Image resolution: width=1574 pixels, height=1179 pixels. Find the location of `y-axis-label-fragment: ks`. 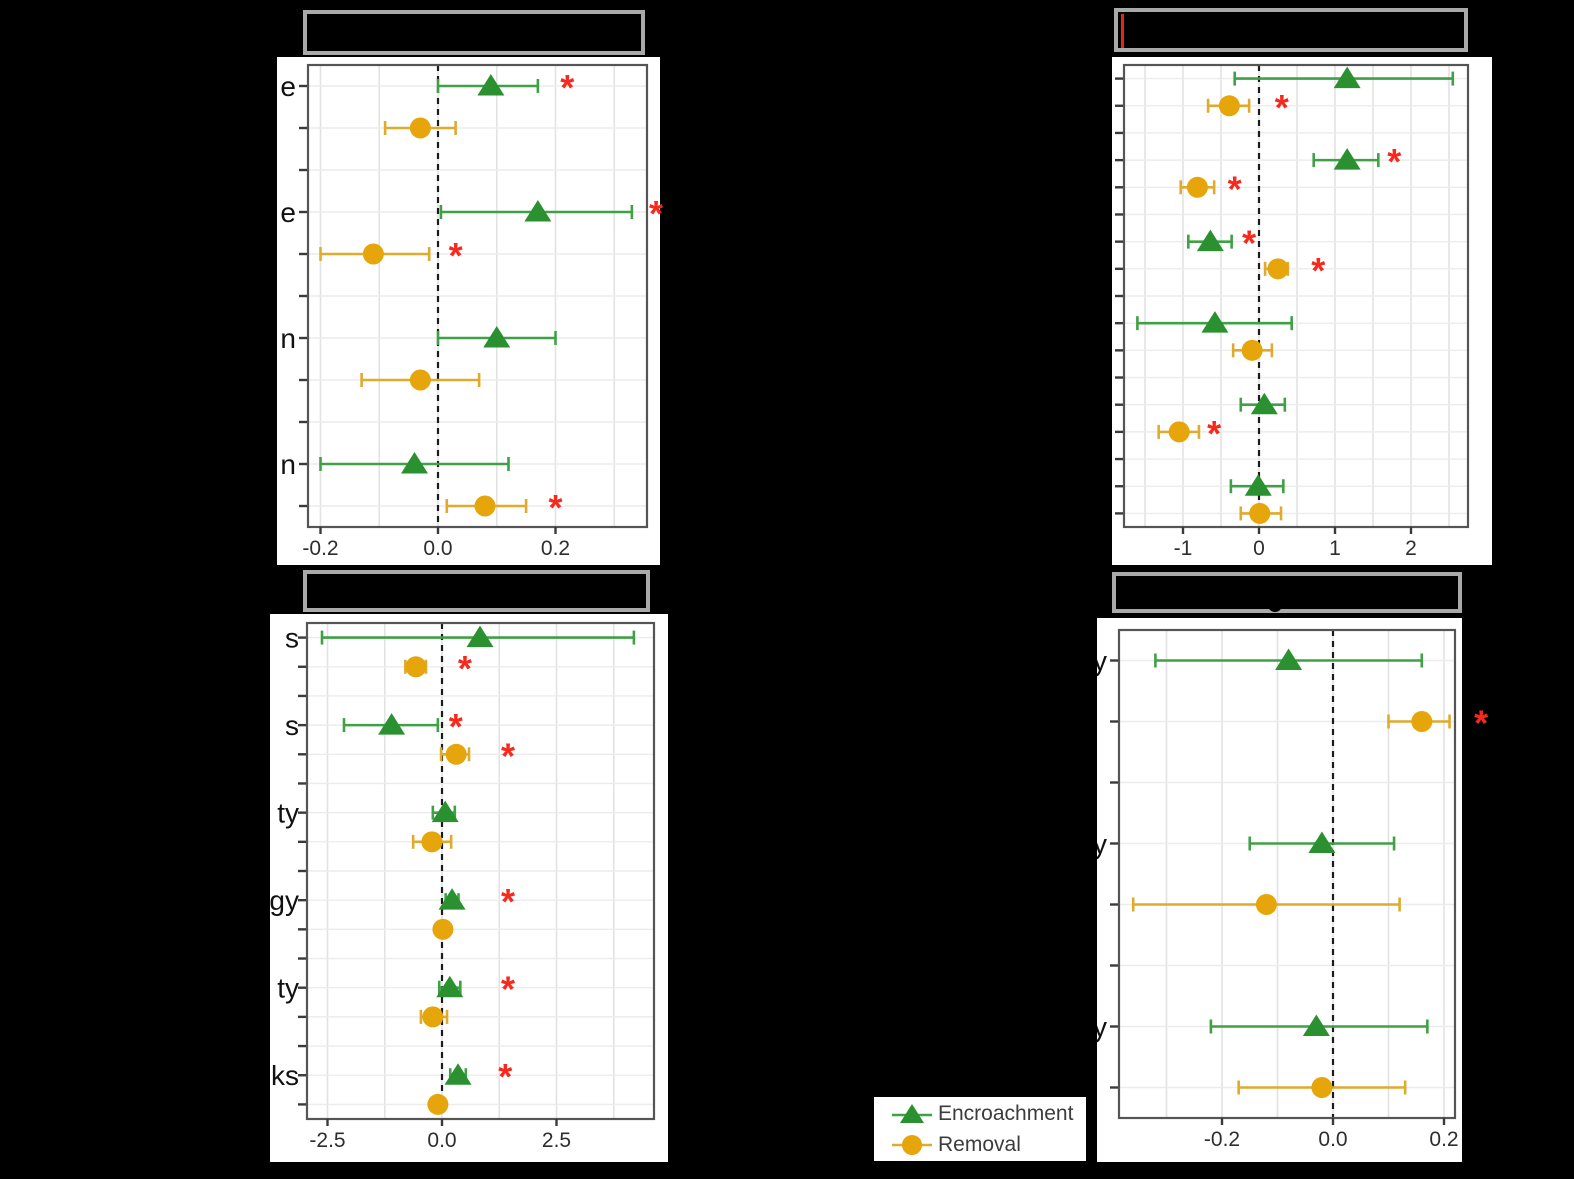

y-axis-label-fragment: ks is located at coordinates (285, 1075).